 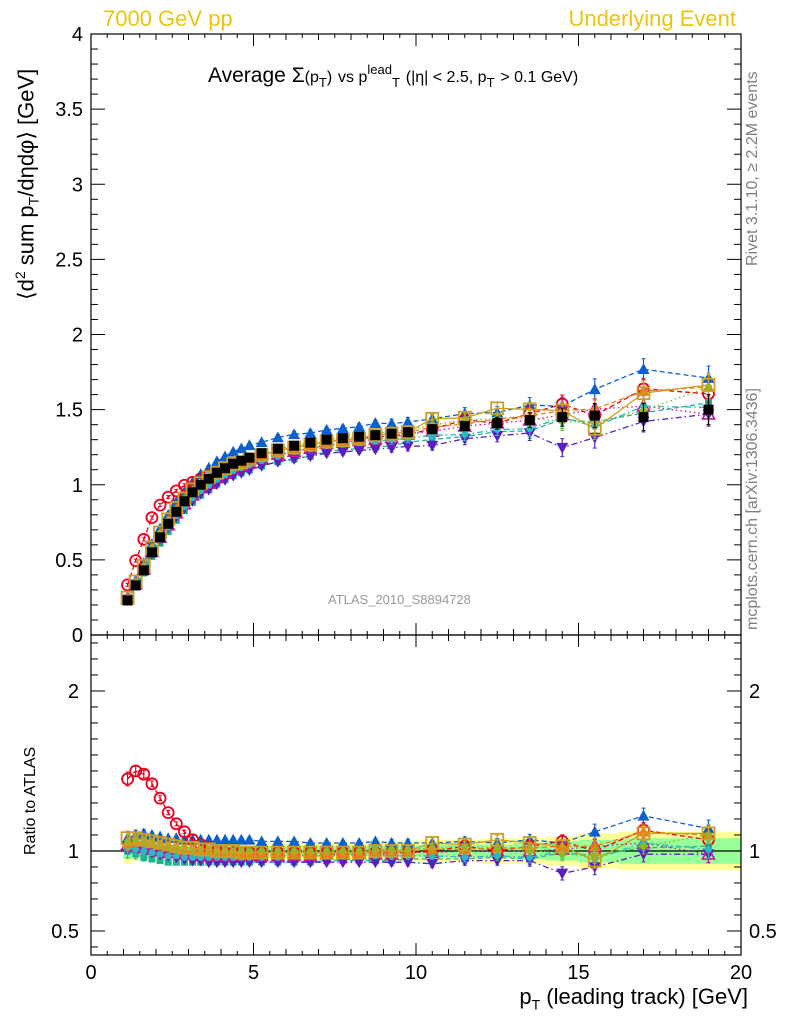 I want to click on title-prefix: Average, so click(x=247, y=75).